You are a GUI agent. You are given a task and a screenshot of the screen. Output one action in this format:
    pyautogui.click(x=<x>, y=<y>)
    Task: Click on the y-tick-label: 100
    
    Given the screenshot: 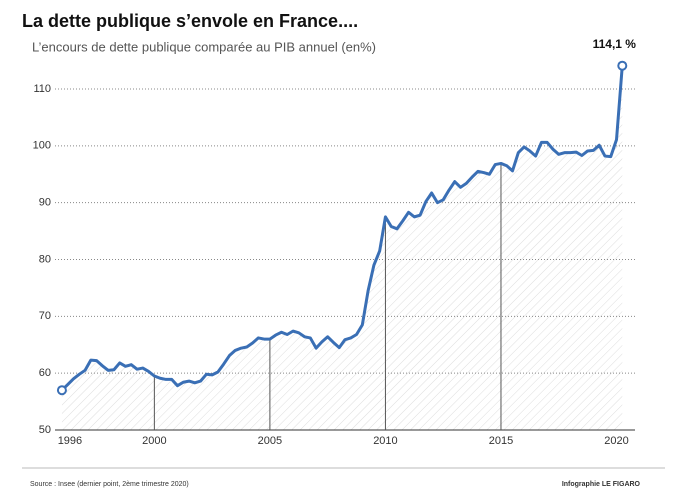 What is the action you would take?
    pyautogui.click(x=42, y=146)
    